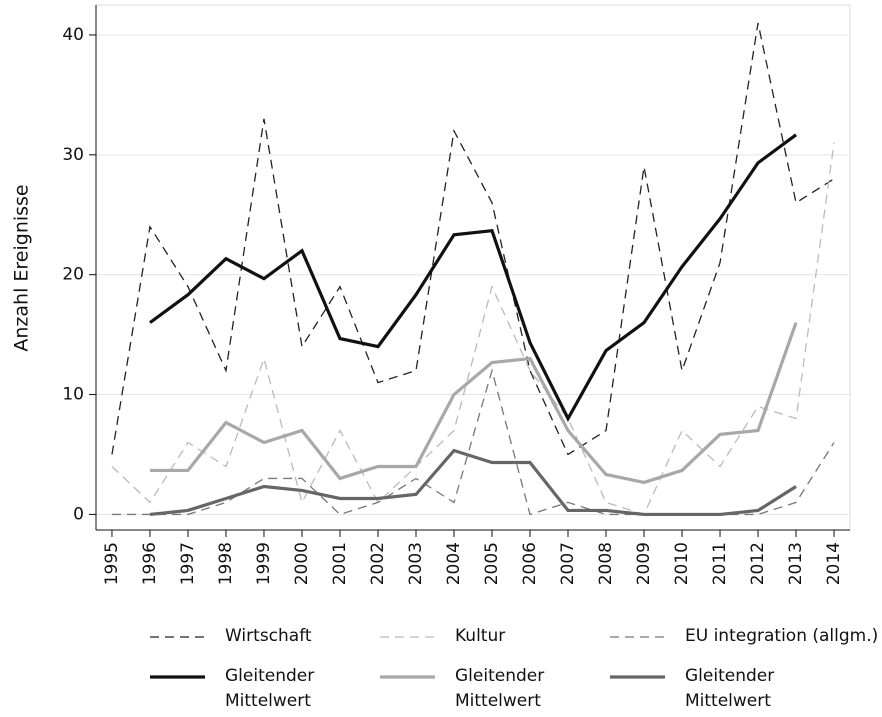 The height and width of the screenshot is (717, 882). Describe the element at coordinates (720, 563) in the screenshot. I see `x-tick-label: 2011` at that location.